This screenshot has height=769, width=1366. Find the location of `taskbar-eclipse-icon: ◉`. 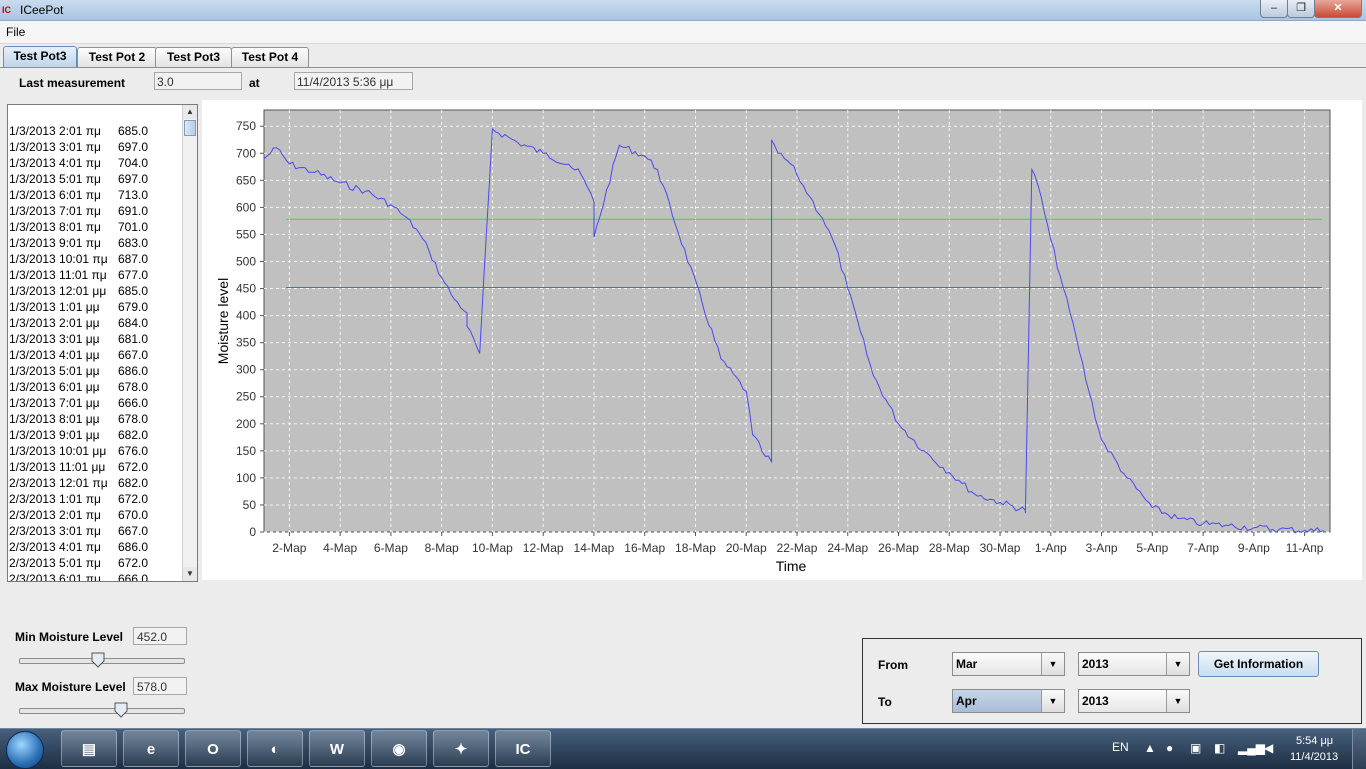

taskbar-eclipse-icon: ◉ is located at coordinates (399, 748).